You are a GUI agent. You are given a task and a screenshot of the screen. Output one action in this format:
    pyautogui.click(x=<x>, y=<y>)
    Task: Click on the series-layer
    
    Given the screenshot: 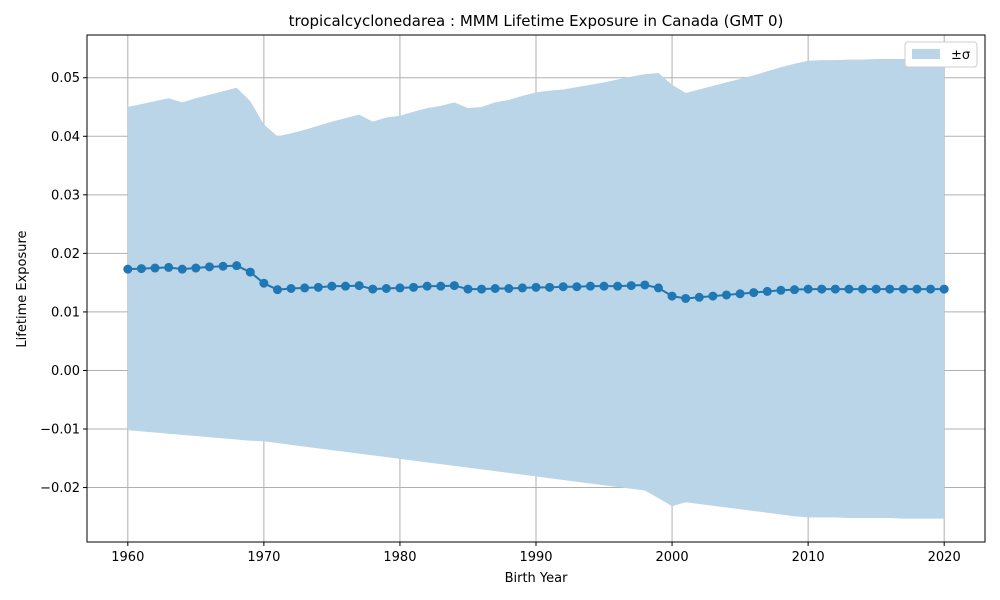 What is the action you would take?
    pyautogui.click(x=536, y=282)
    